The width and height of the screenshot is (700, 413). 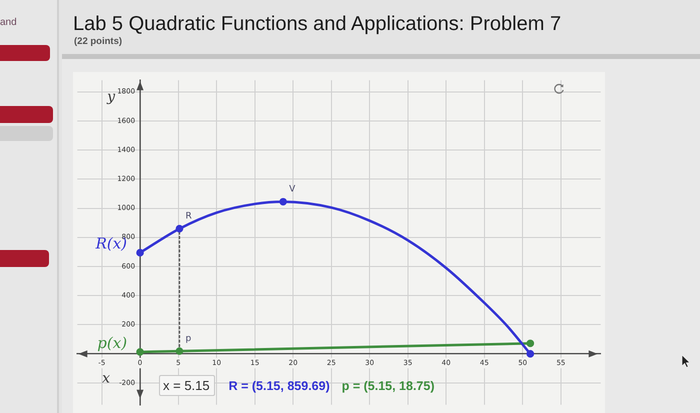 I want to click on input-field: x = 5.15, so click(x=187, y=385).